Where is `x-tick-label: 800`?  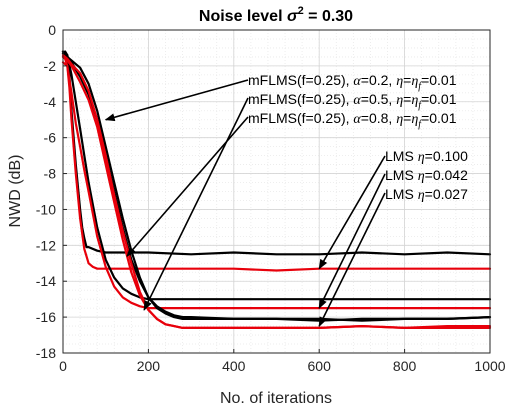
x-tick-label: 800 is located at coordinates (405, 366).